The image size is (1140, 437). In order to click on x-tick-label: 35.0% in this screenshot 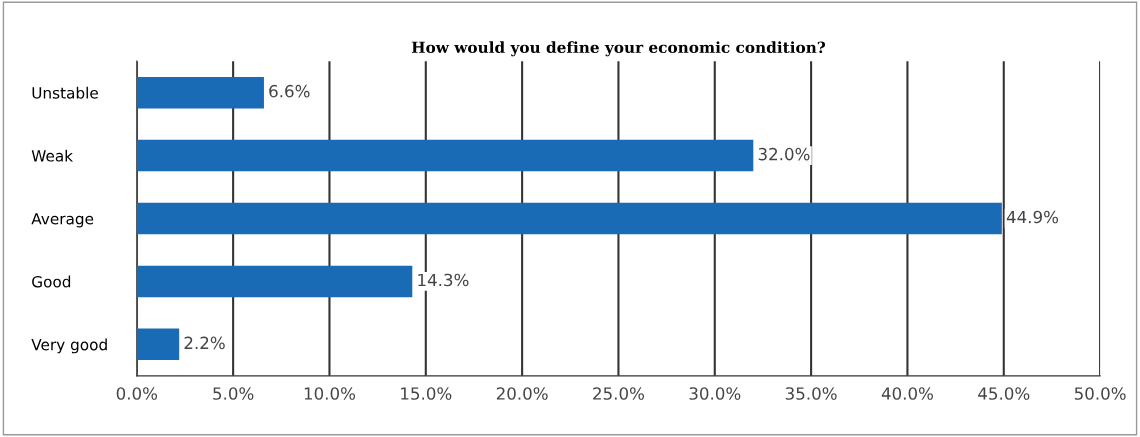, I will do `click(811, 393)`.